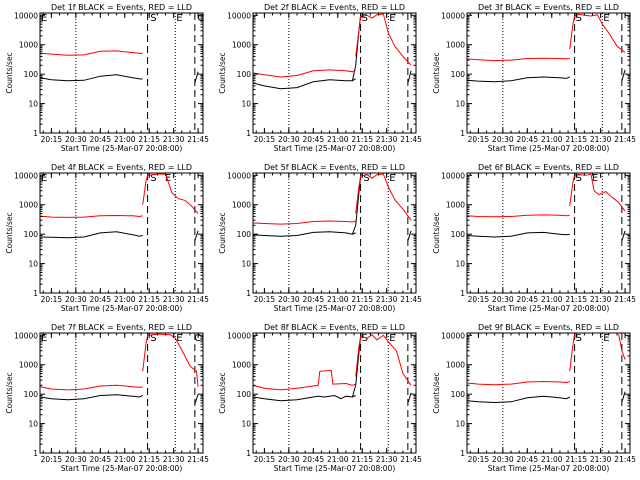  Describe the element at coordinates (548, 7) in the screenshot. I see `panel-title: Det 3f BLACK = Events, RED = LLD` at that location.